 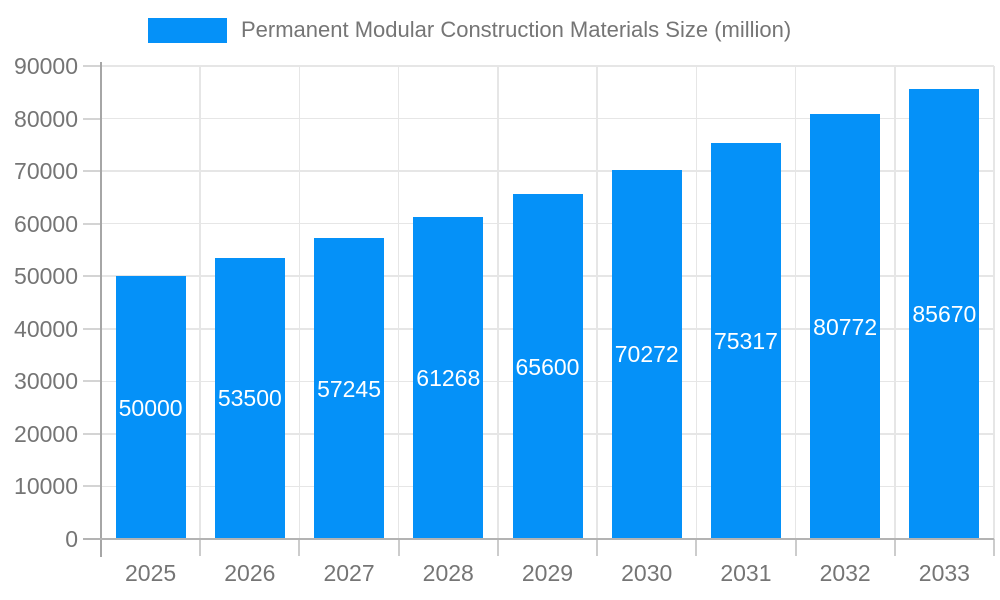 What do you see at coordinates (46, 433) in the screenshot?
I see `y-axis-tick-label: 20000` at bounding box center [46, 433].